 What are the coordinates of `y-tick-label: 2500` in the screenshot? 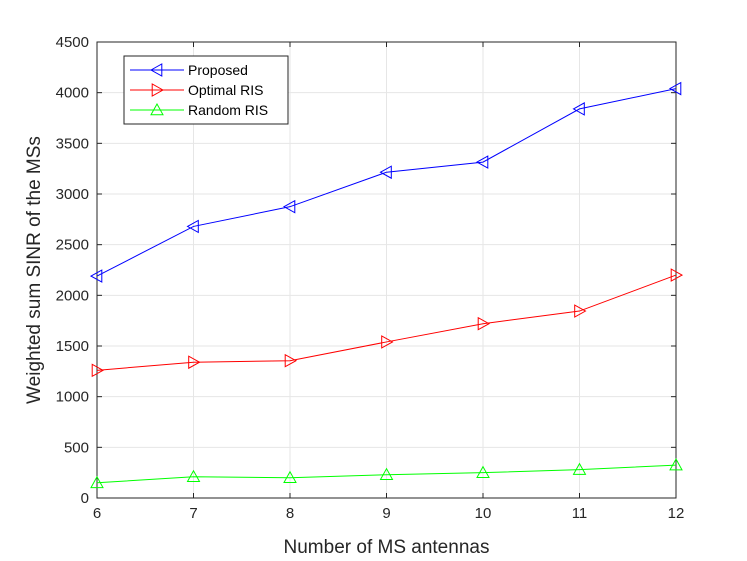 It's located at (72, 245).